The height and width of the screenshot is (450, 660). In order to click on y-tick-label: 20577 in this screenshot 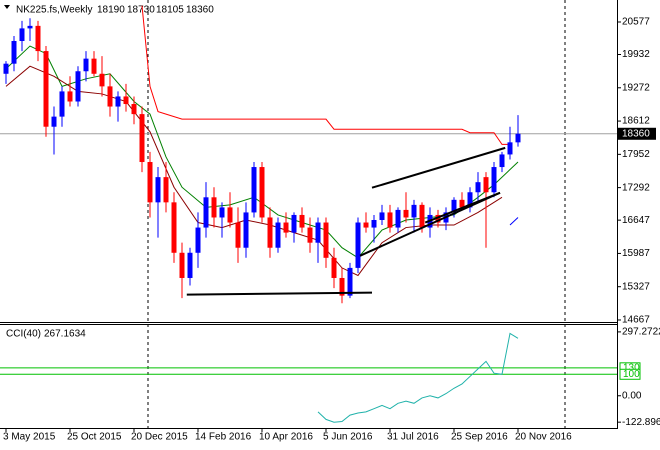, I will do `click(636, 22)`.